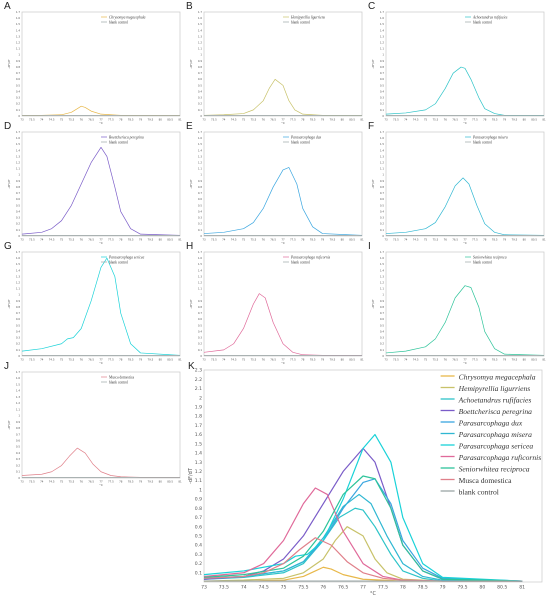 Image resolution: width=550 pixels, height=601 pixels. I want to click on y-tick-label: 0.6, so click(382, 319).